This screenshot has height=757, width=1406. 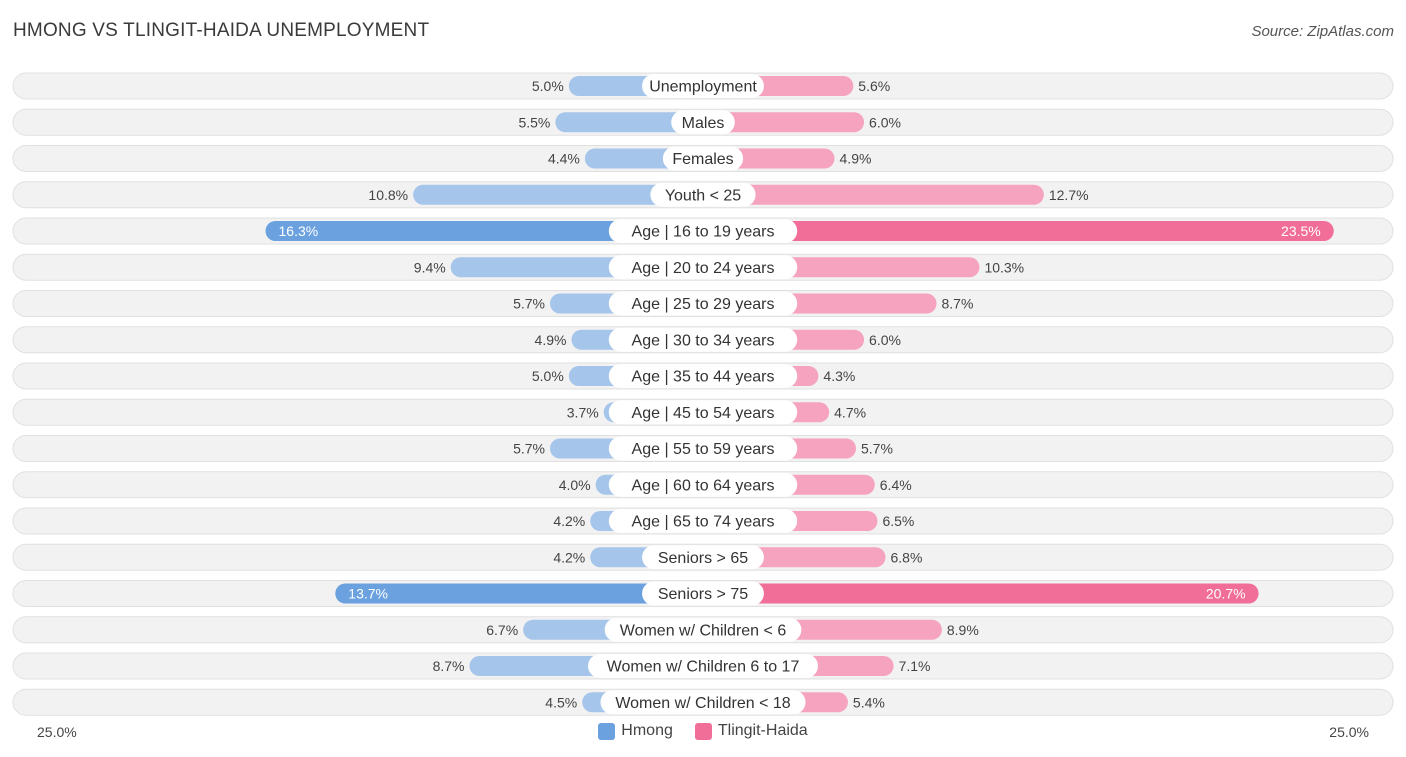 I want to click on category-pill-age-45-to-54-years, so click(x=703, y=412).